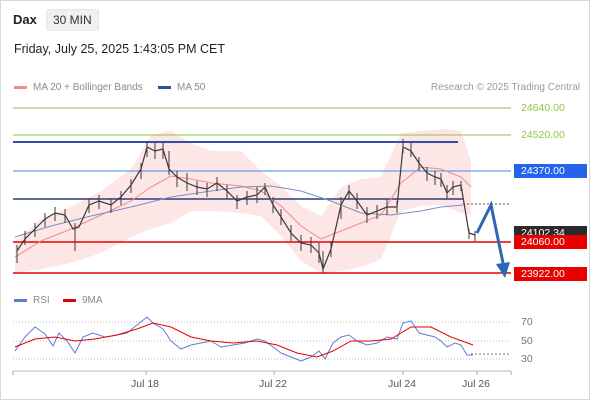  What do you see at coordinates (503, 270) in the screenshot?
I see `forecast-arrowhead` at bounding box center [503, 270].